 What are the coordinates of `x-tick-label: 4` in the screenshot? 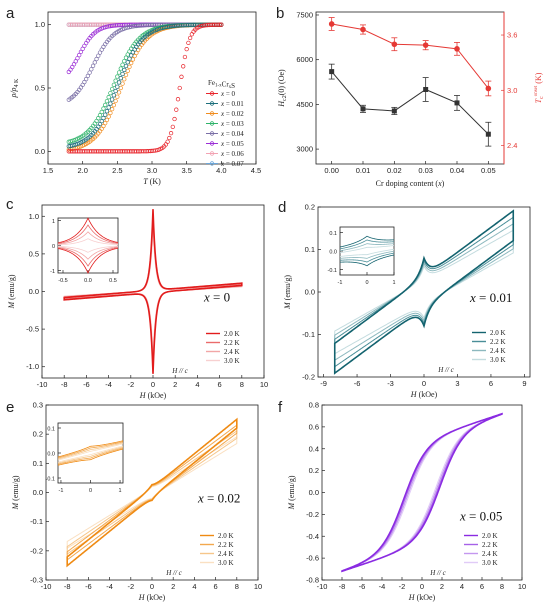 It's located at (194, 586).